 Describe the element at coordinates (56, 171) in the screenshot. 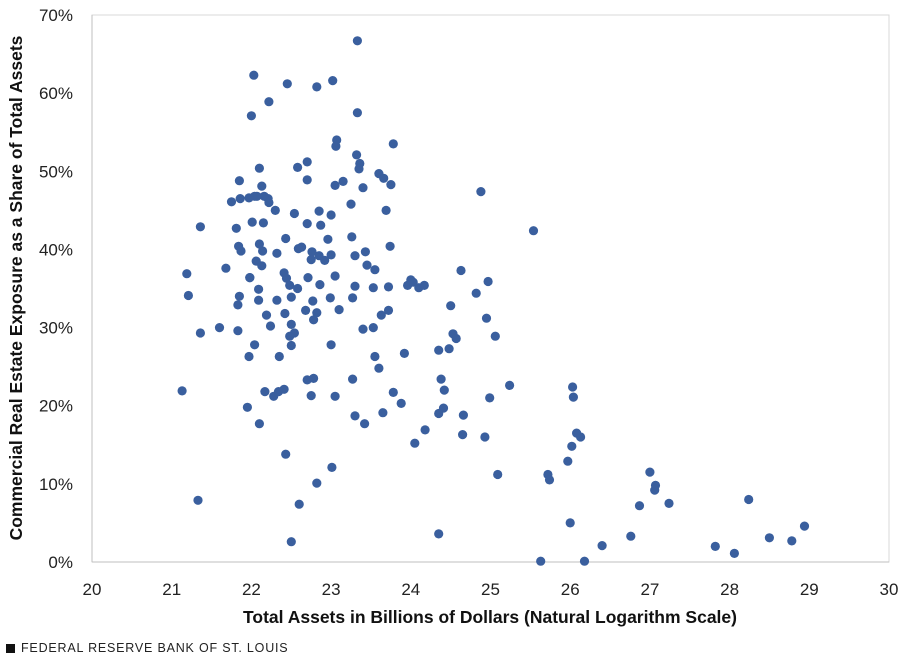

I see `y-tick-label: 50%` at that location.